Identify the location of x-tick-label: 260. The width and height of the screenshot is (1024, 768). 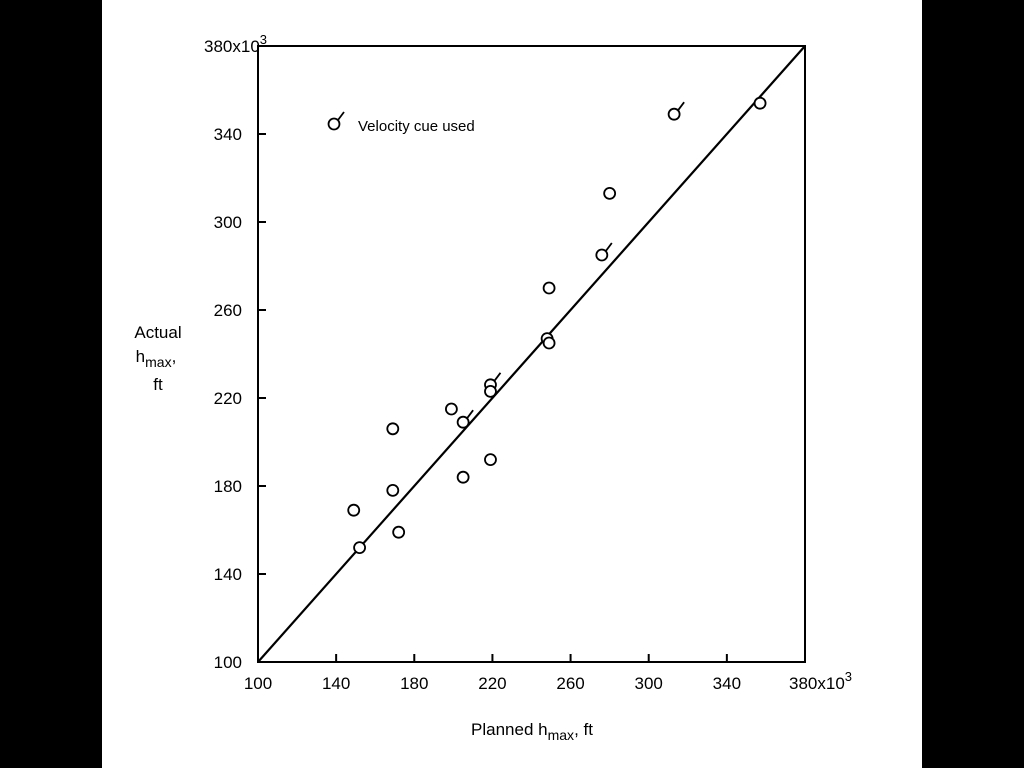
(570, 683).